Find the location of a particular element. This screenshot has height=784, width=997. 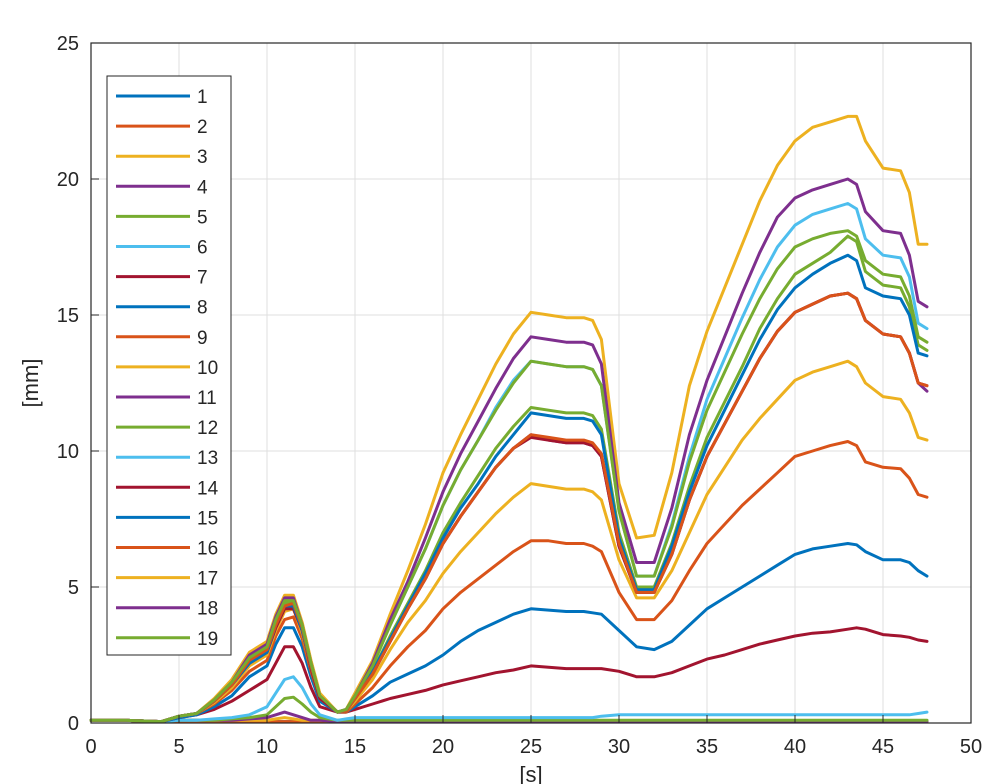

legend-label: 14 is located at coordinates (208, 488).